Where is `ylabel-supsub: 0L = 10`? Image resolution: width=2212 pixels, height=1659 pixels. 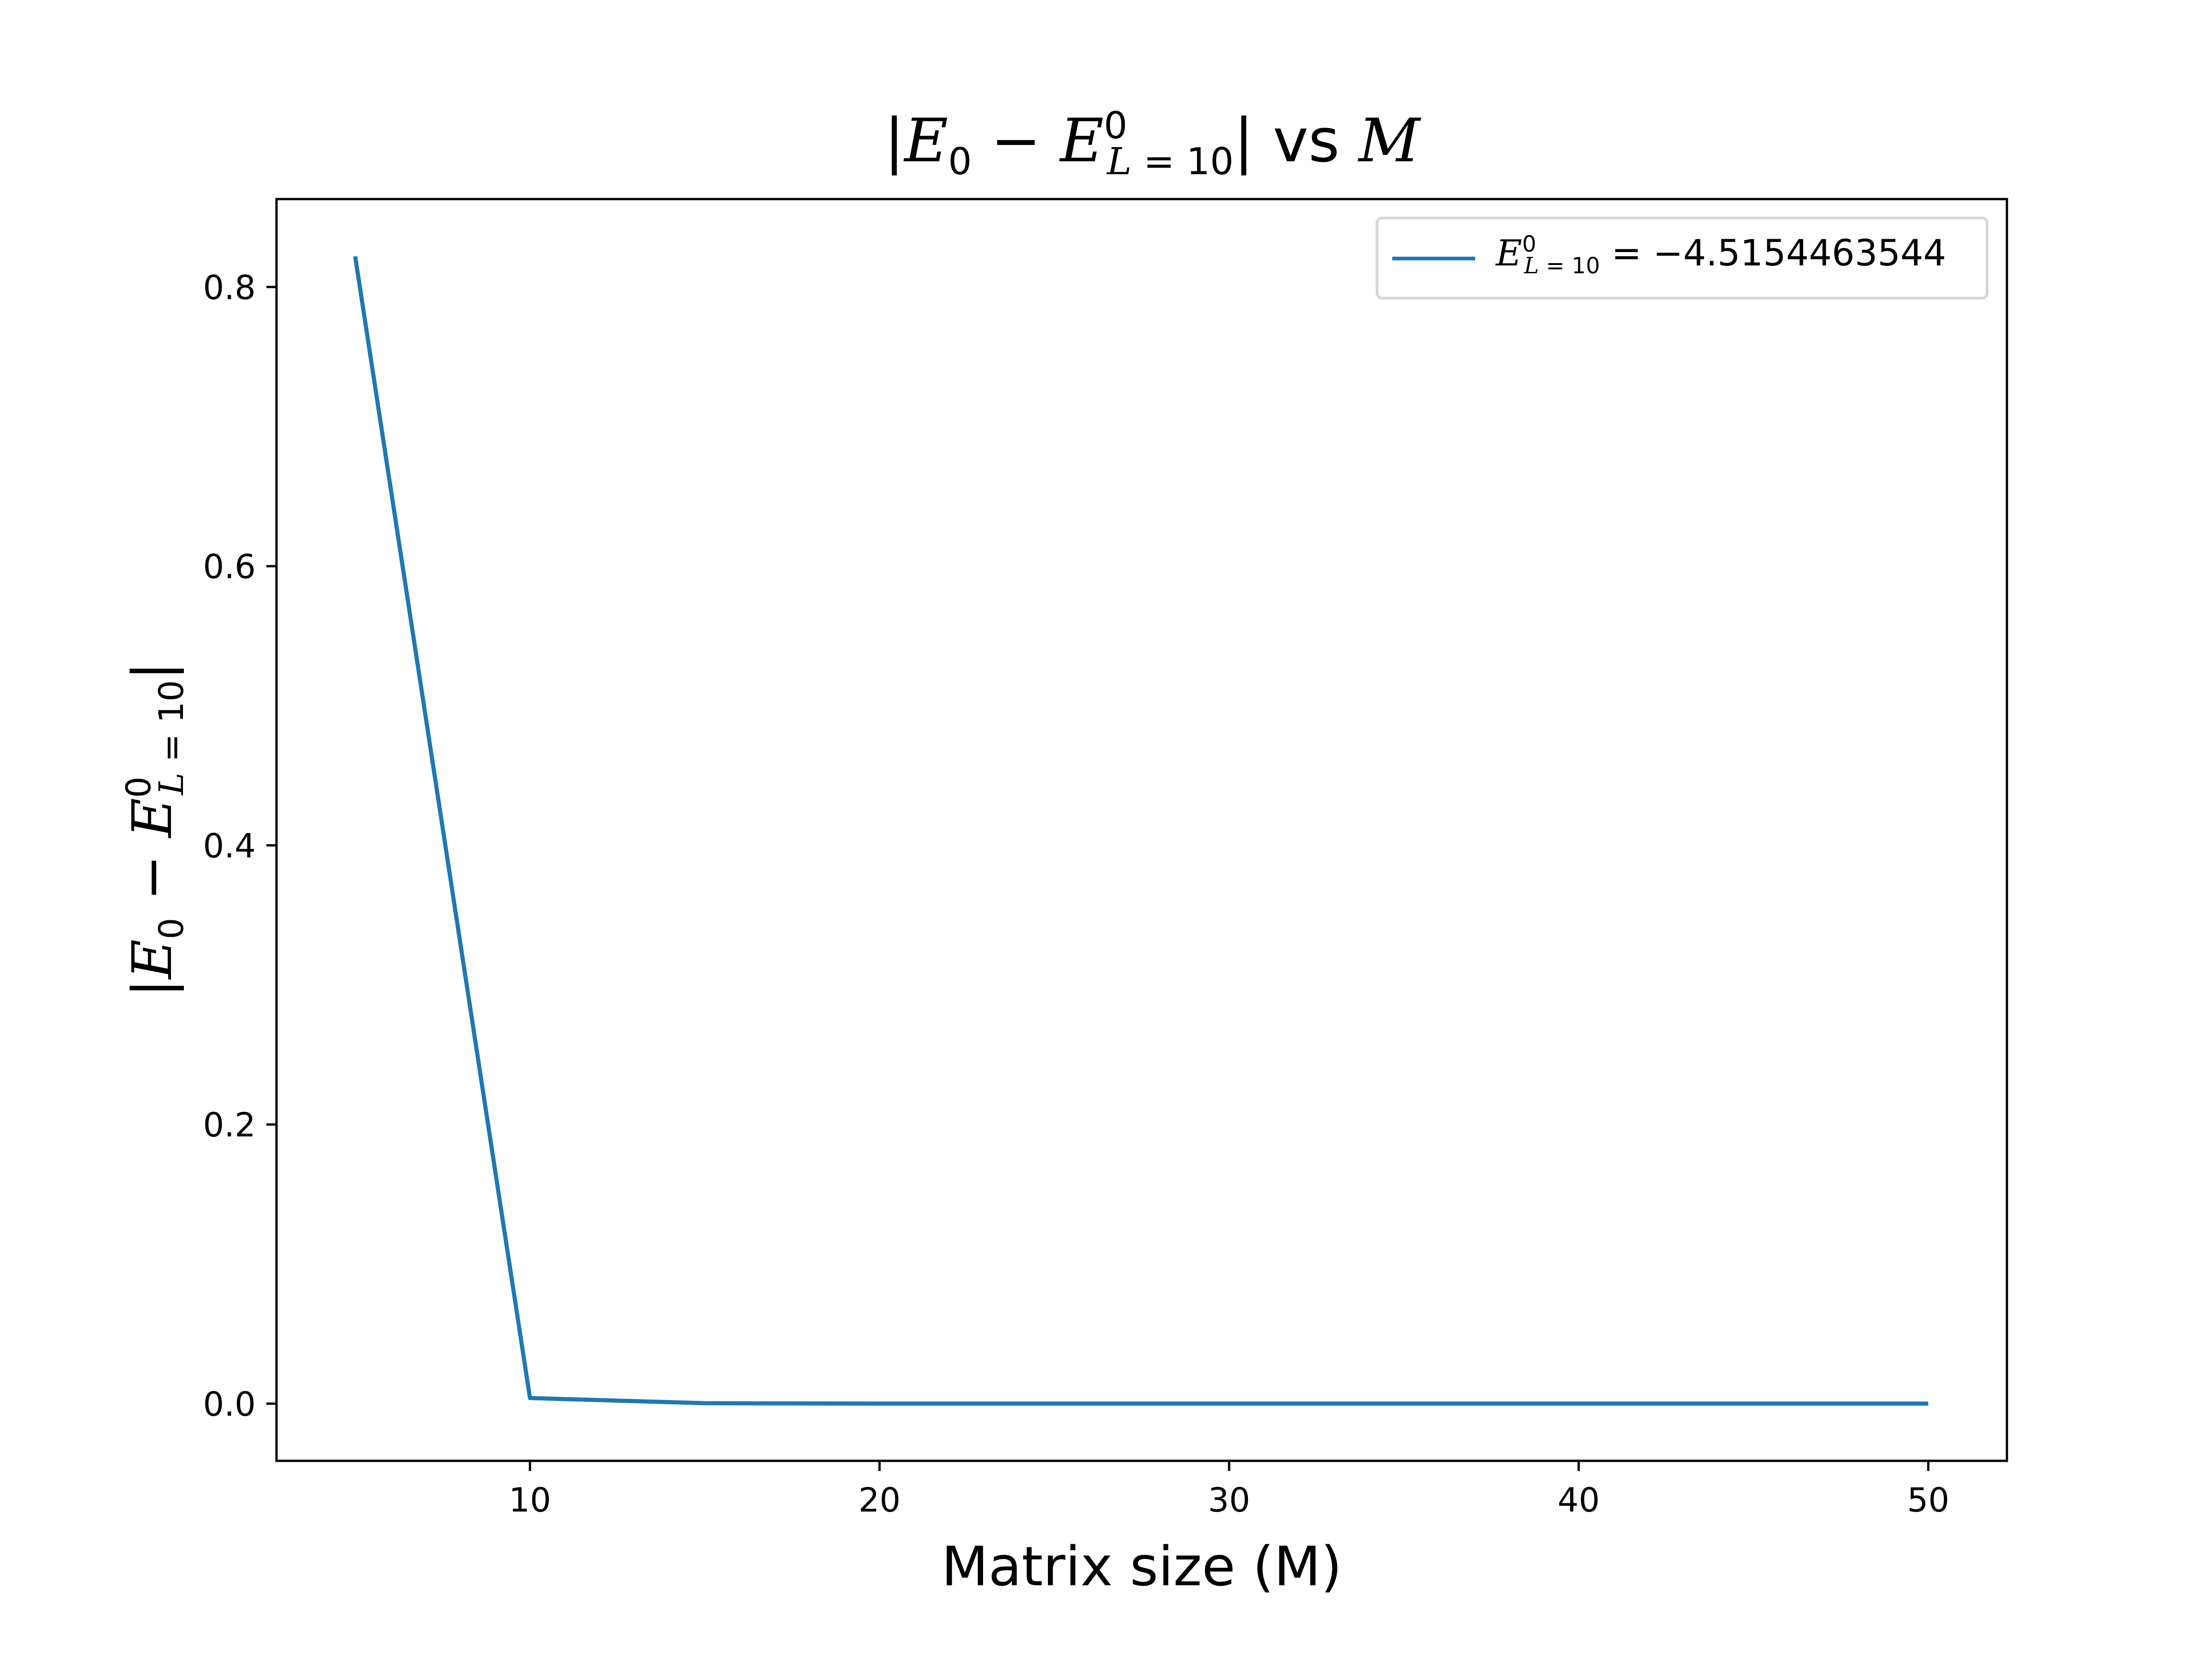 ylabel-supsub: 0L = 10 is located at coordinates (155, 739).